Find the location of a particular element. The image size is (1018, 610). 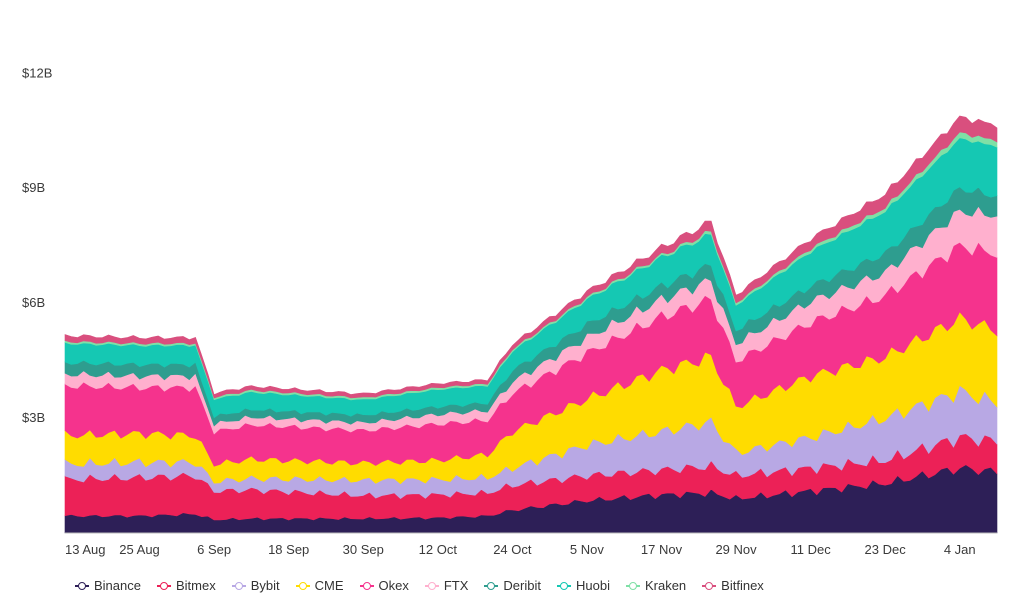

legend-item-okex: Okex is located at coordinates (384, 585).